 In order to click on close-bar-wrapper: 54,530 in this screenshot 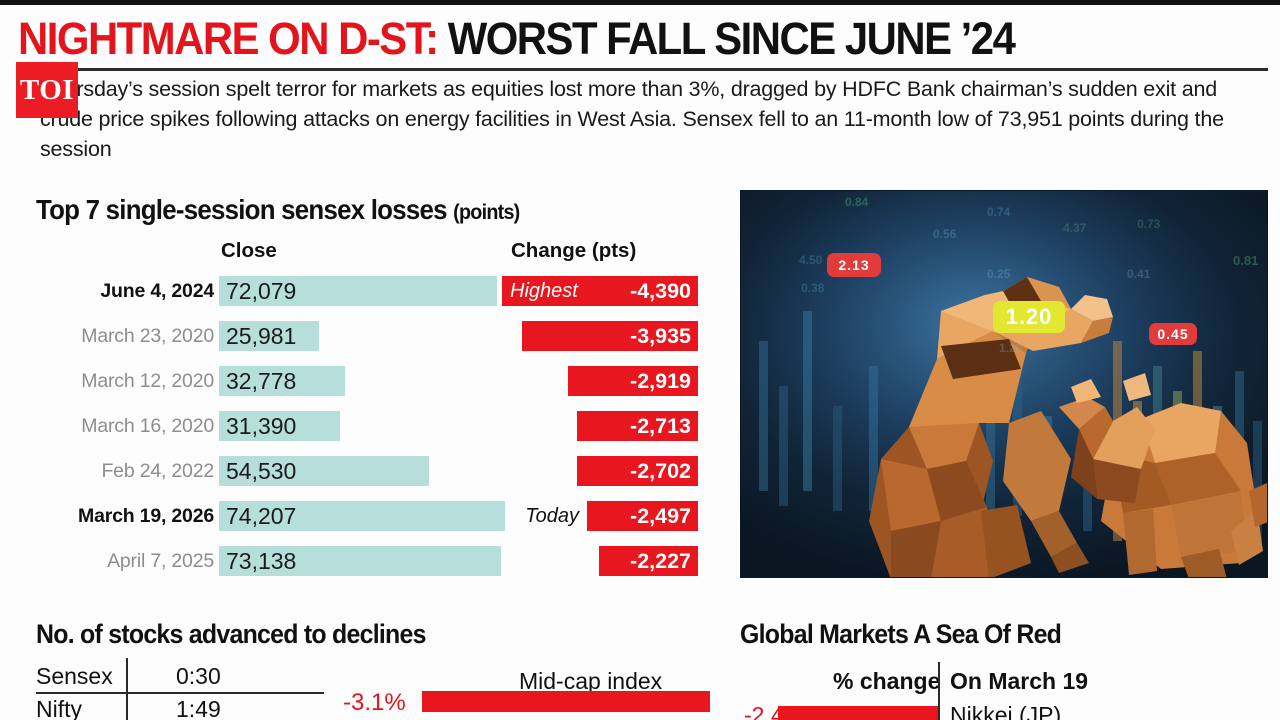, I will do `click(369, 471)`.